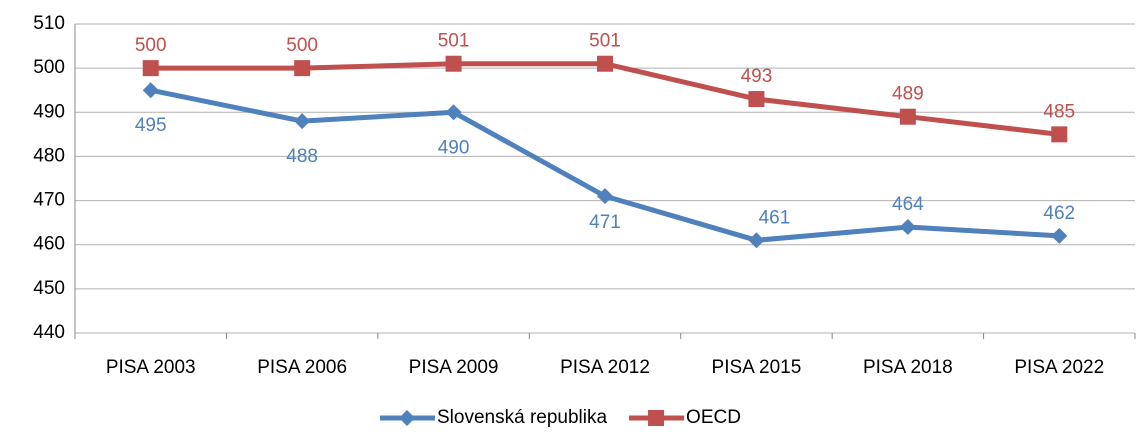 Image resolution: width=1141 pixels, height=434 pixels. I want to click on data-label: 489, so click(908, 94).